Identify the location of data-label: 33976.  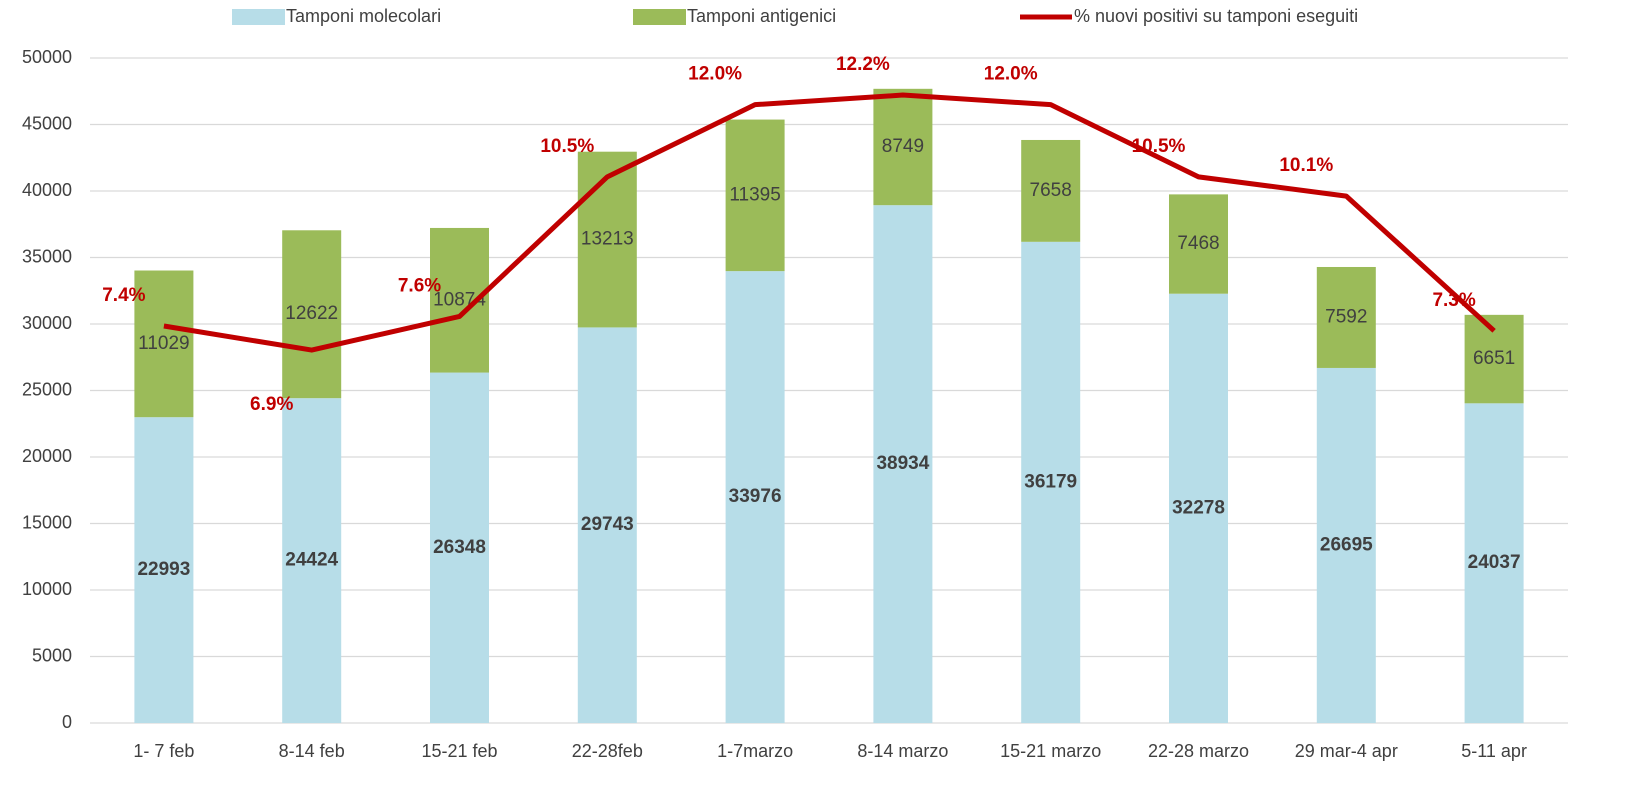
(755, 496).